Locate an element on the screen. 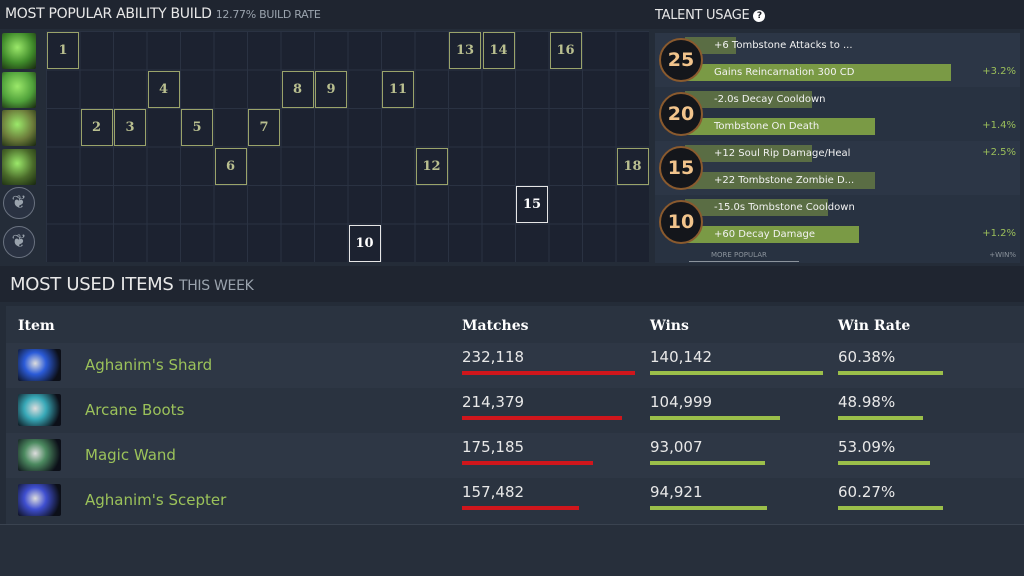 The height and width of the screenshot is (576, 1024). level-cell: 10 is located at coordinates (364, 243).